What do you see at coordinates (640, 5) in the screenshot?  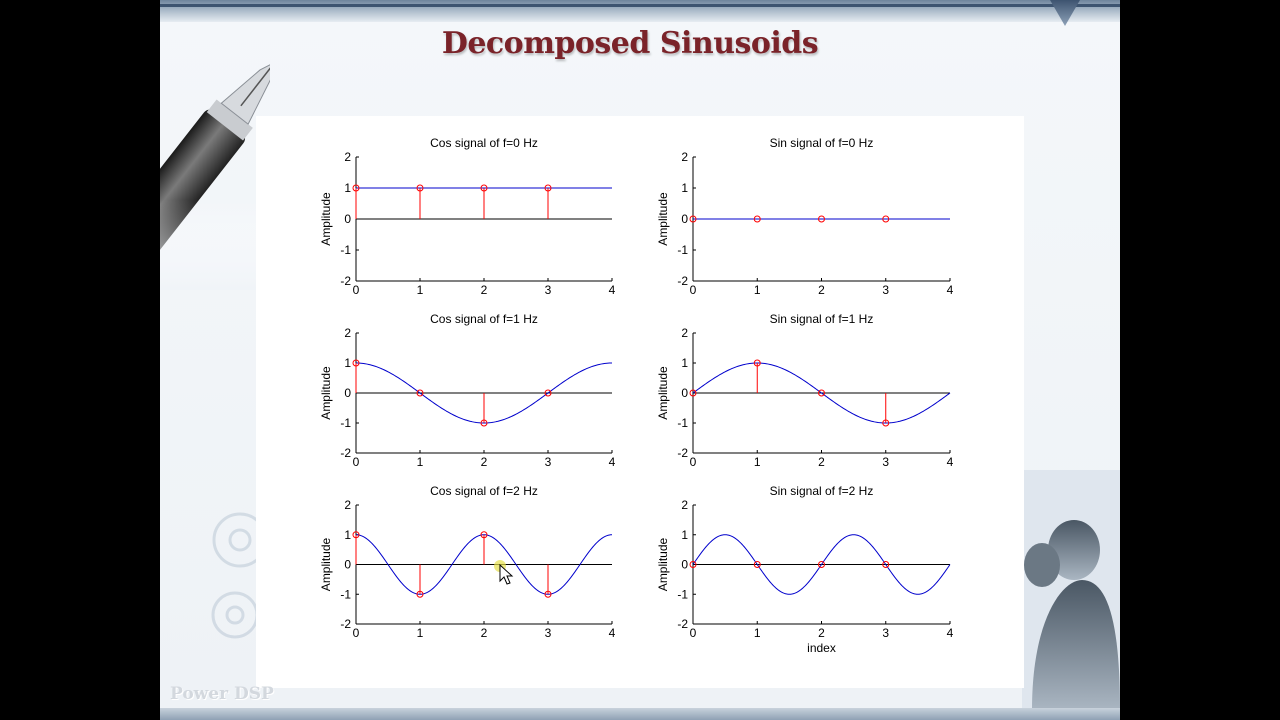 I see `slide-top-rule` at bounding box center [640, 5].